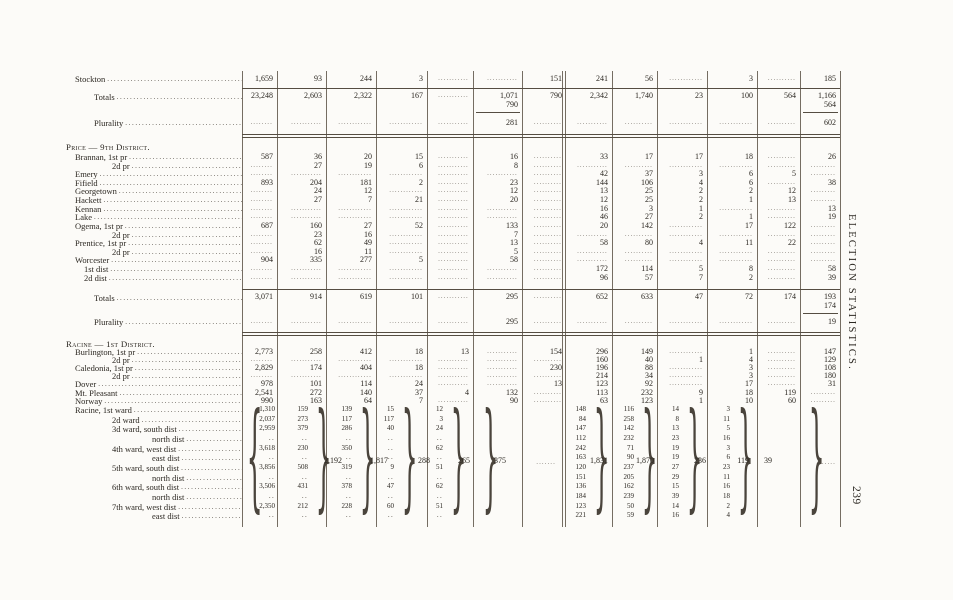 The height and width of the screenshot is (600, 953). I want to click on table-cell: 140, so click(366, 392).